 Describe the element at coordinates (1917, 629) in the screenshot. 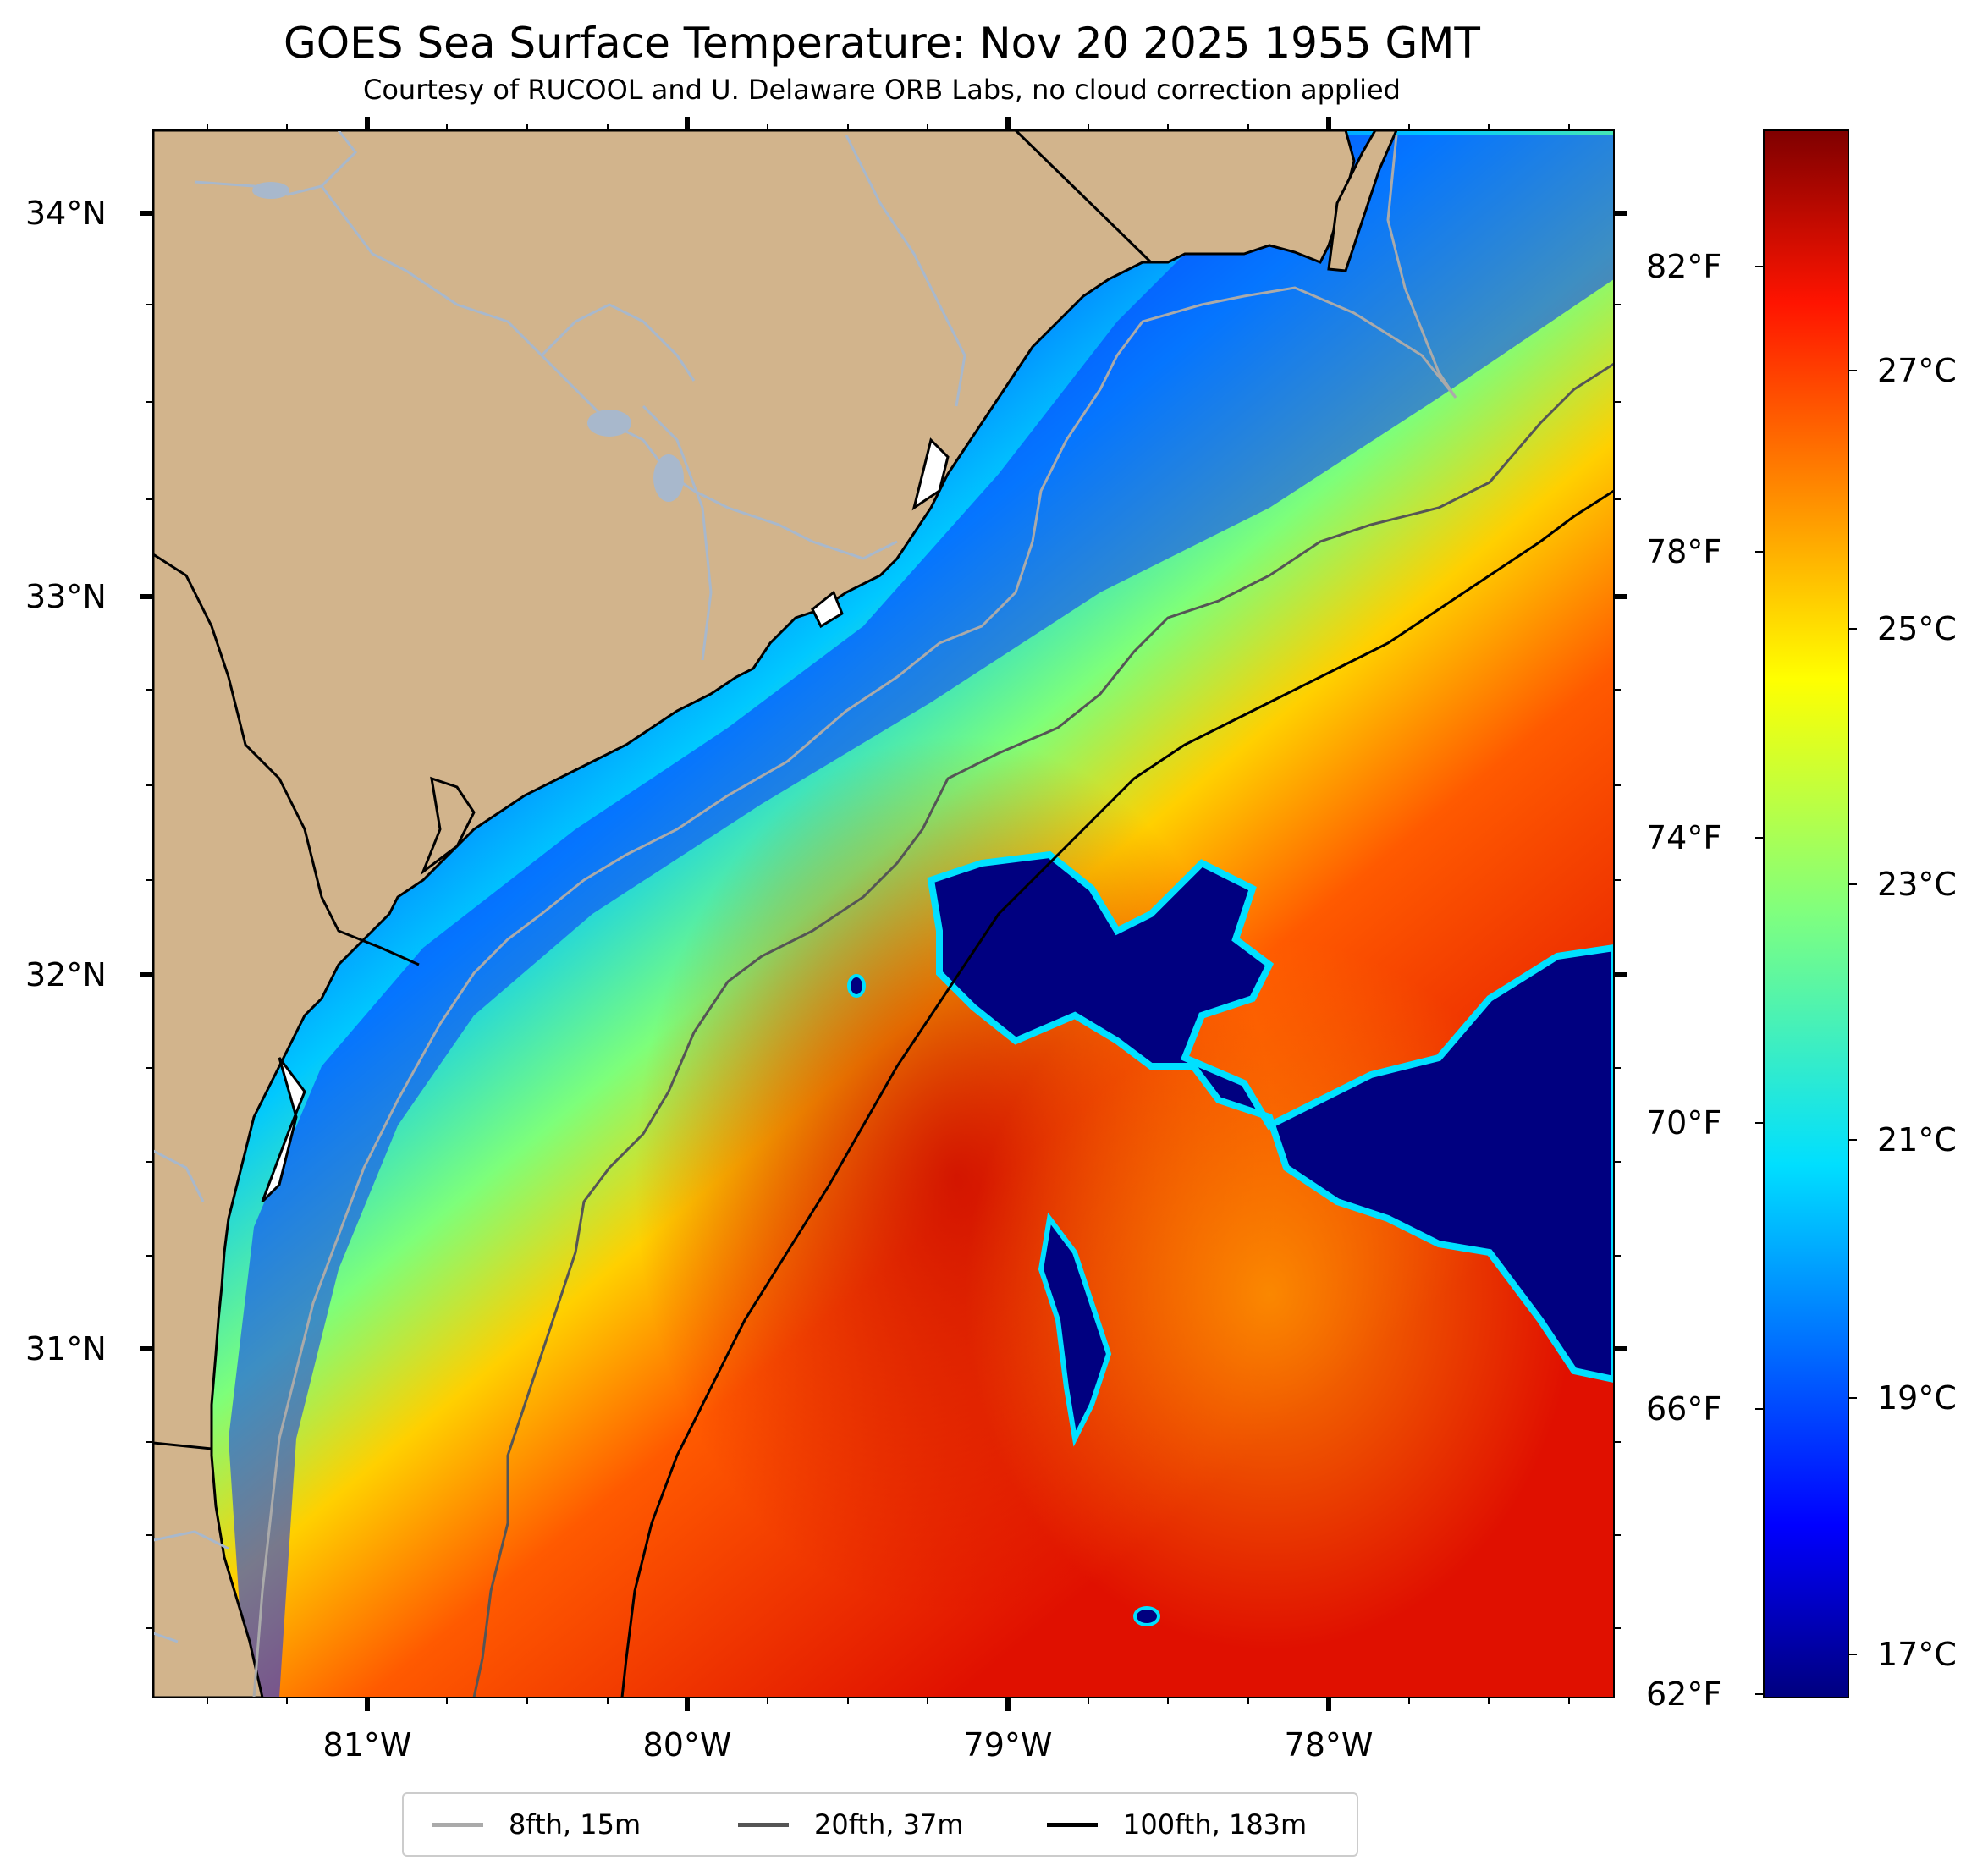

I see `colorbar-label-25C: 25°C` at that location.